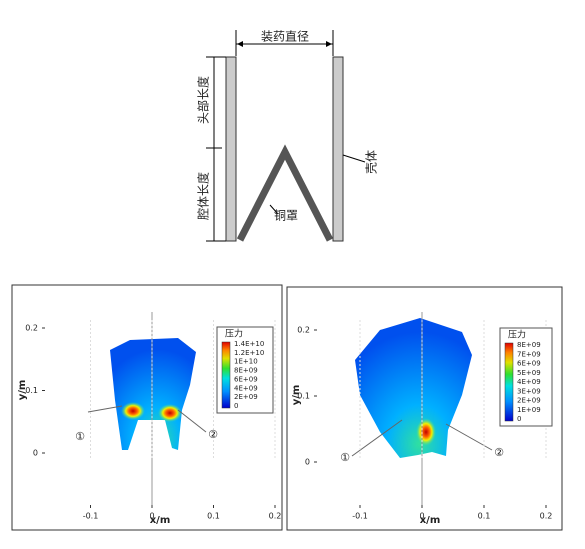 The image size is (585, 549). Describe the element at coordinates (203, 100) in the screenshot. I see `head-length-label: 头部长度` at that location.